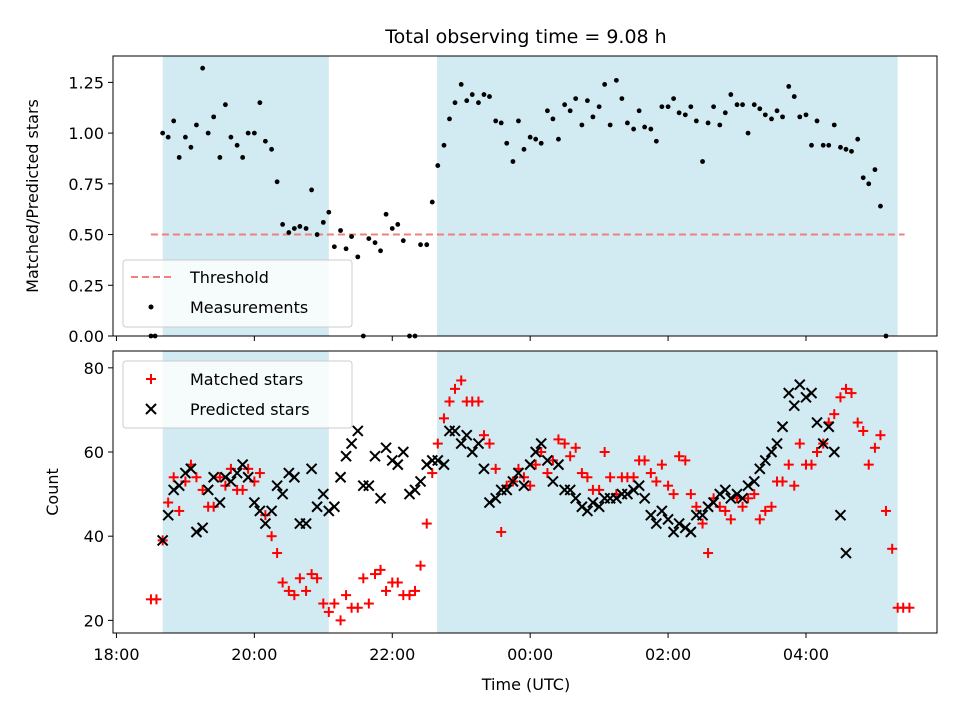 The height and width of the screenshot is (720, 960). What do you see at coordinates (151, 379) in the screenshot?
I see `legend-matched-swatch` at bounding box center [151, 379].